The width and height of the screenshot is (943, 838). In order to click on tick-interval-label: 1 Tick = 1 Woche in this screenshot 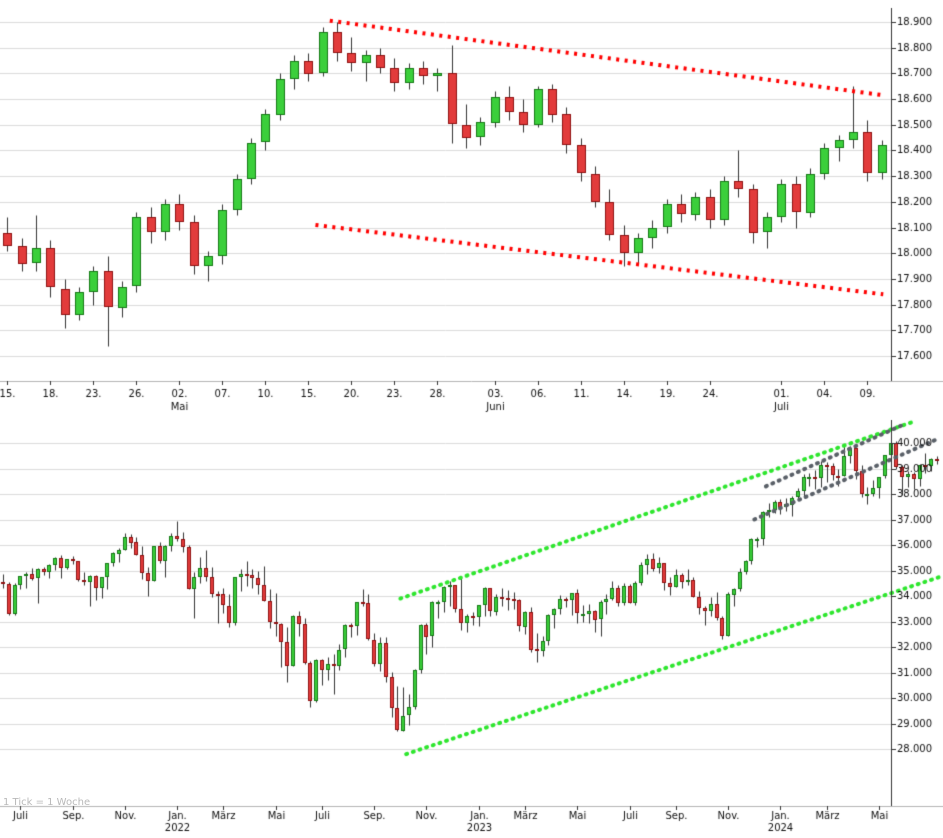, I will do `click(47, 802)`.